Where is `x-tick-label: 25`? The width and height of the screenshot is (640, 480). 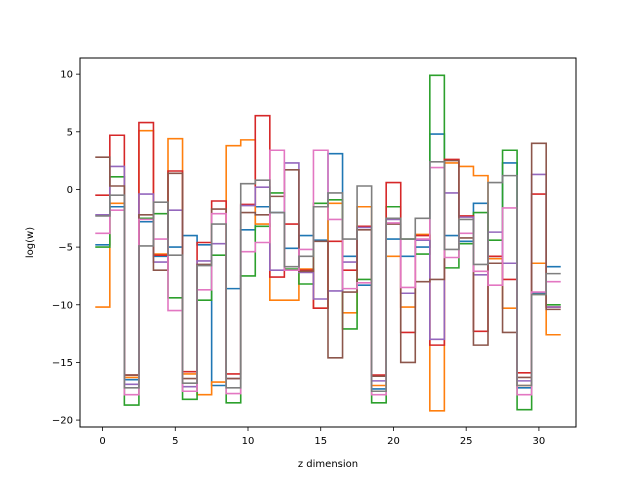 x-tick-label: 25 is located at coordinates (466, 441).